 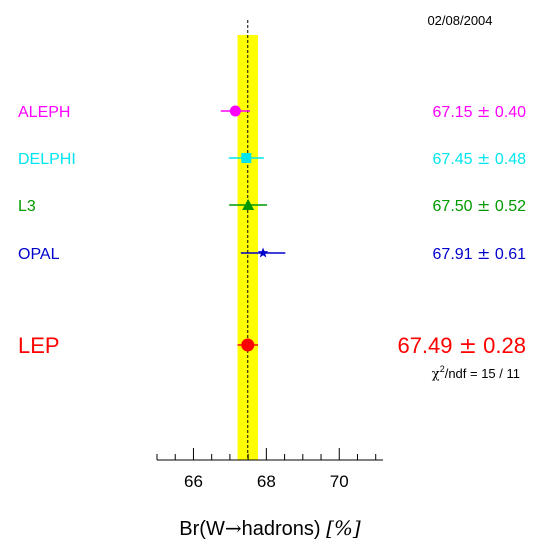 I want to click on delphi-value-label: 67.45 ± 0.48, so click(x=480, y=158).